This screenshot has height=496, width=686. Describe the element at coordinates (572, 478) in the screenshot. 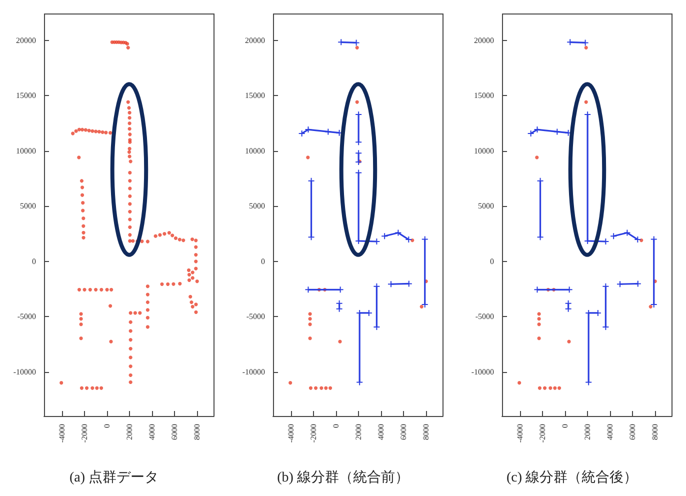

I see `text: (c) 線分群（統合後）` at that location.